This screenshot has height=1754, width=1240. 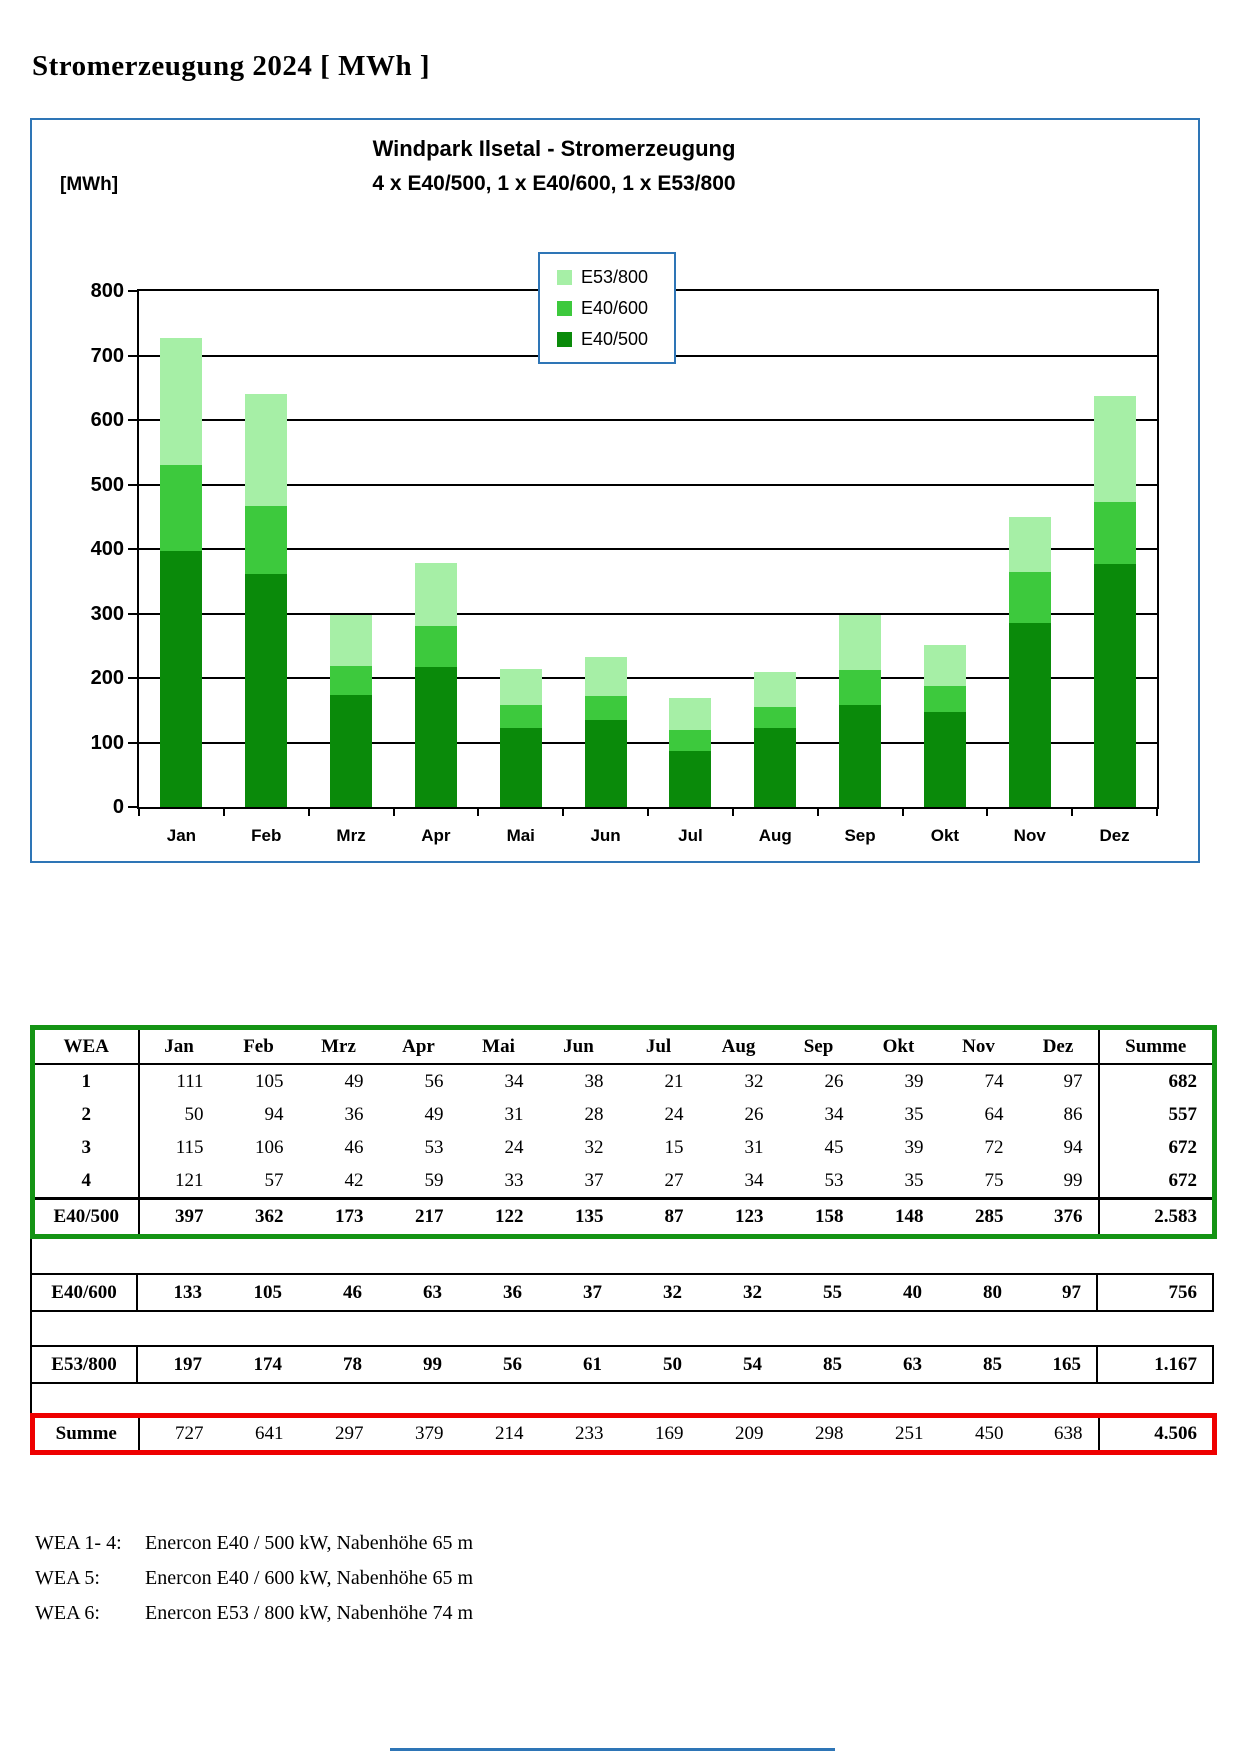 I want to click on value-cell: 34, so click(x=754, y=1180).